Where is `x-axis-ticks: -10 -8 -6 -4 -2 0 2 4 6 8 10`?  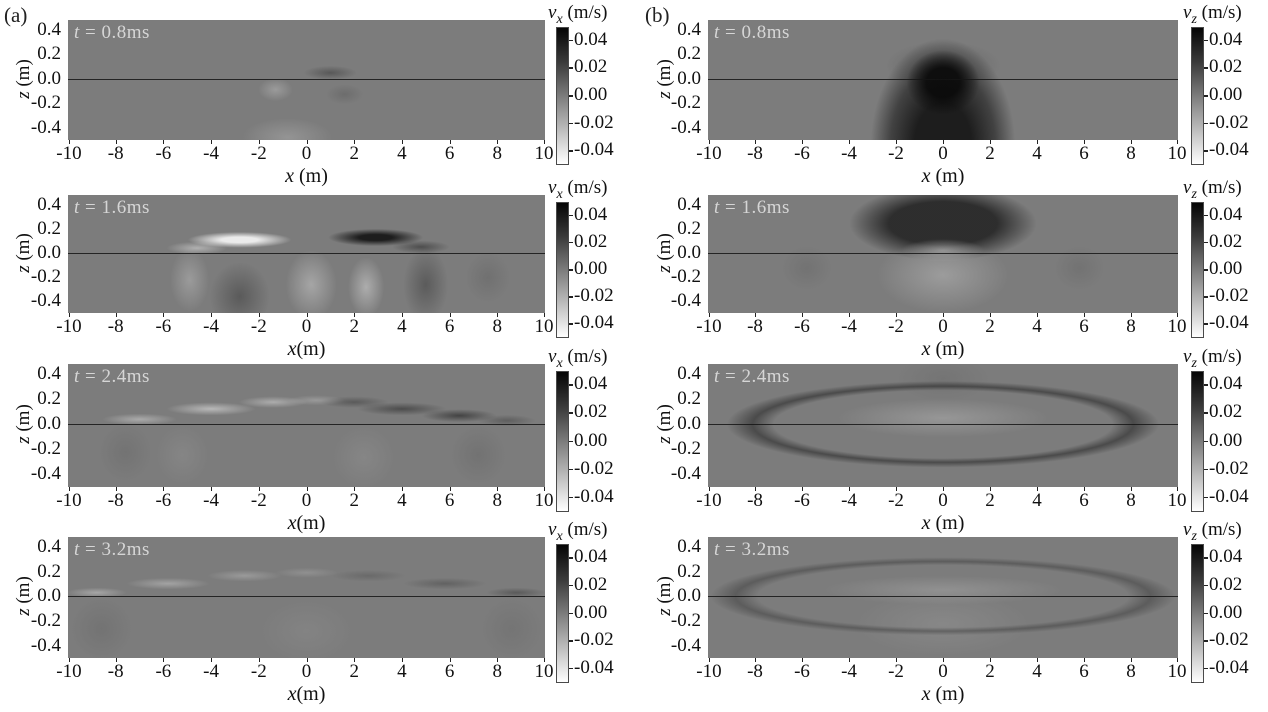
x-axis-ticks: -10 -8 -6 -4 -2 0 2 4 6 8 10 is located at coordinates (941, 501).